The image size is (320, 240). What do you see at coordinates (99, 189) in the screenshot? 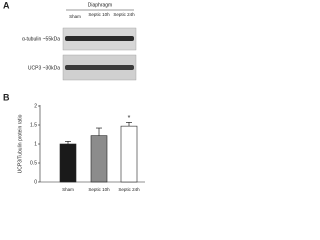
I see `x-tick-label: Septic 10h` at bounding box center [99, 189].